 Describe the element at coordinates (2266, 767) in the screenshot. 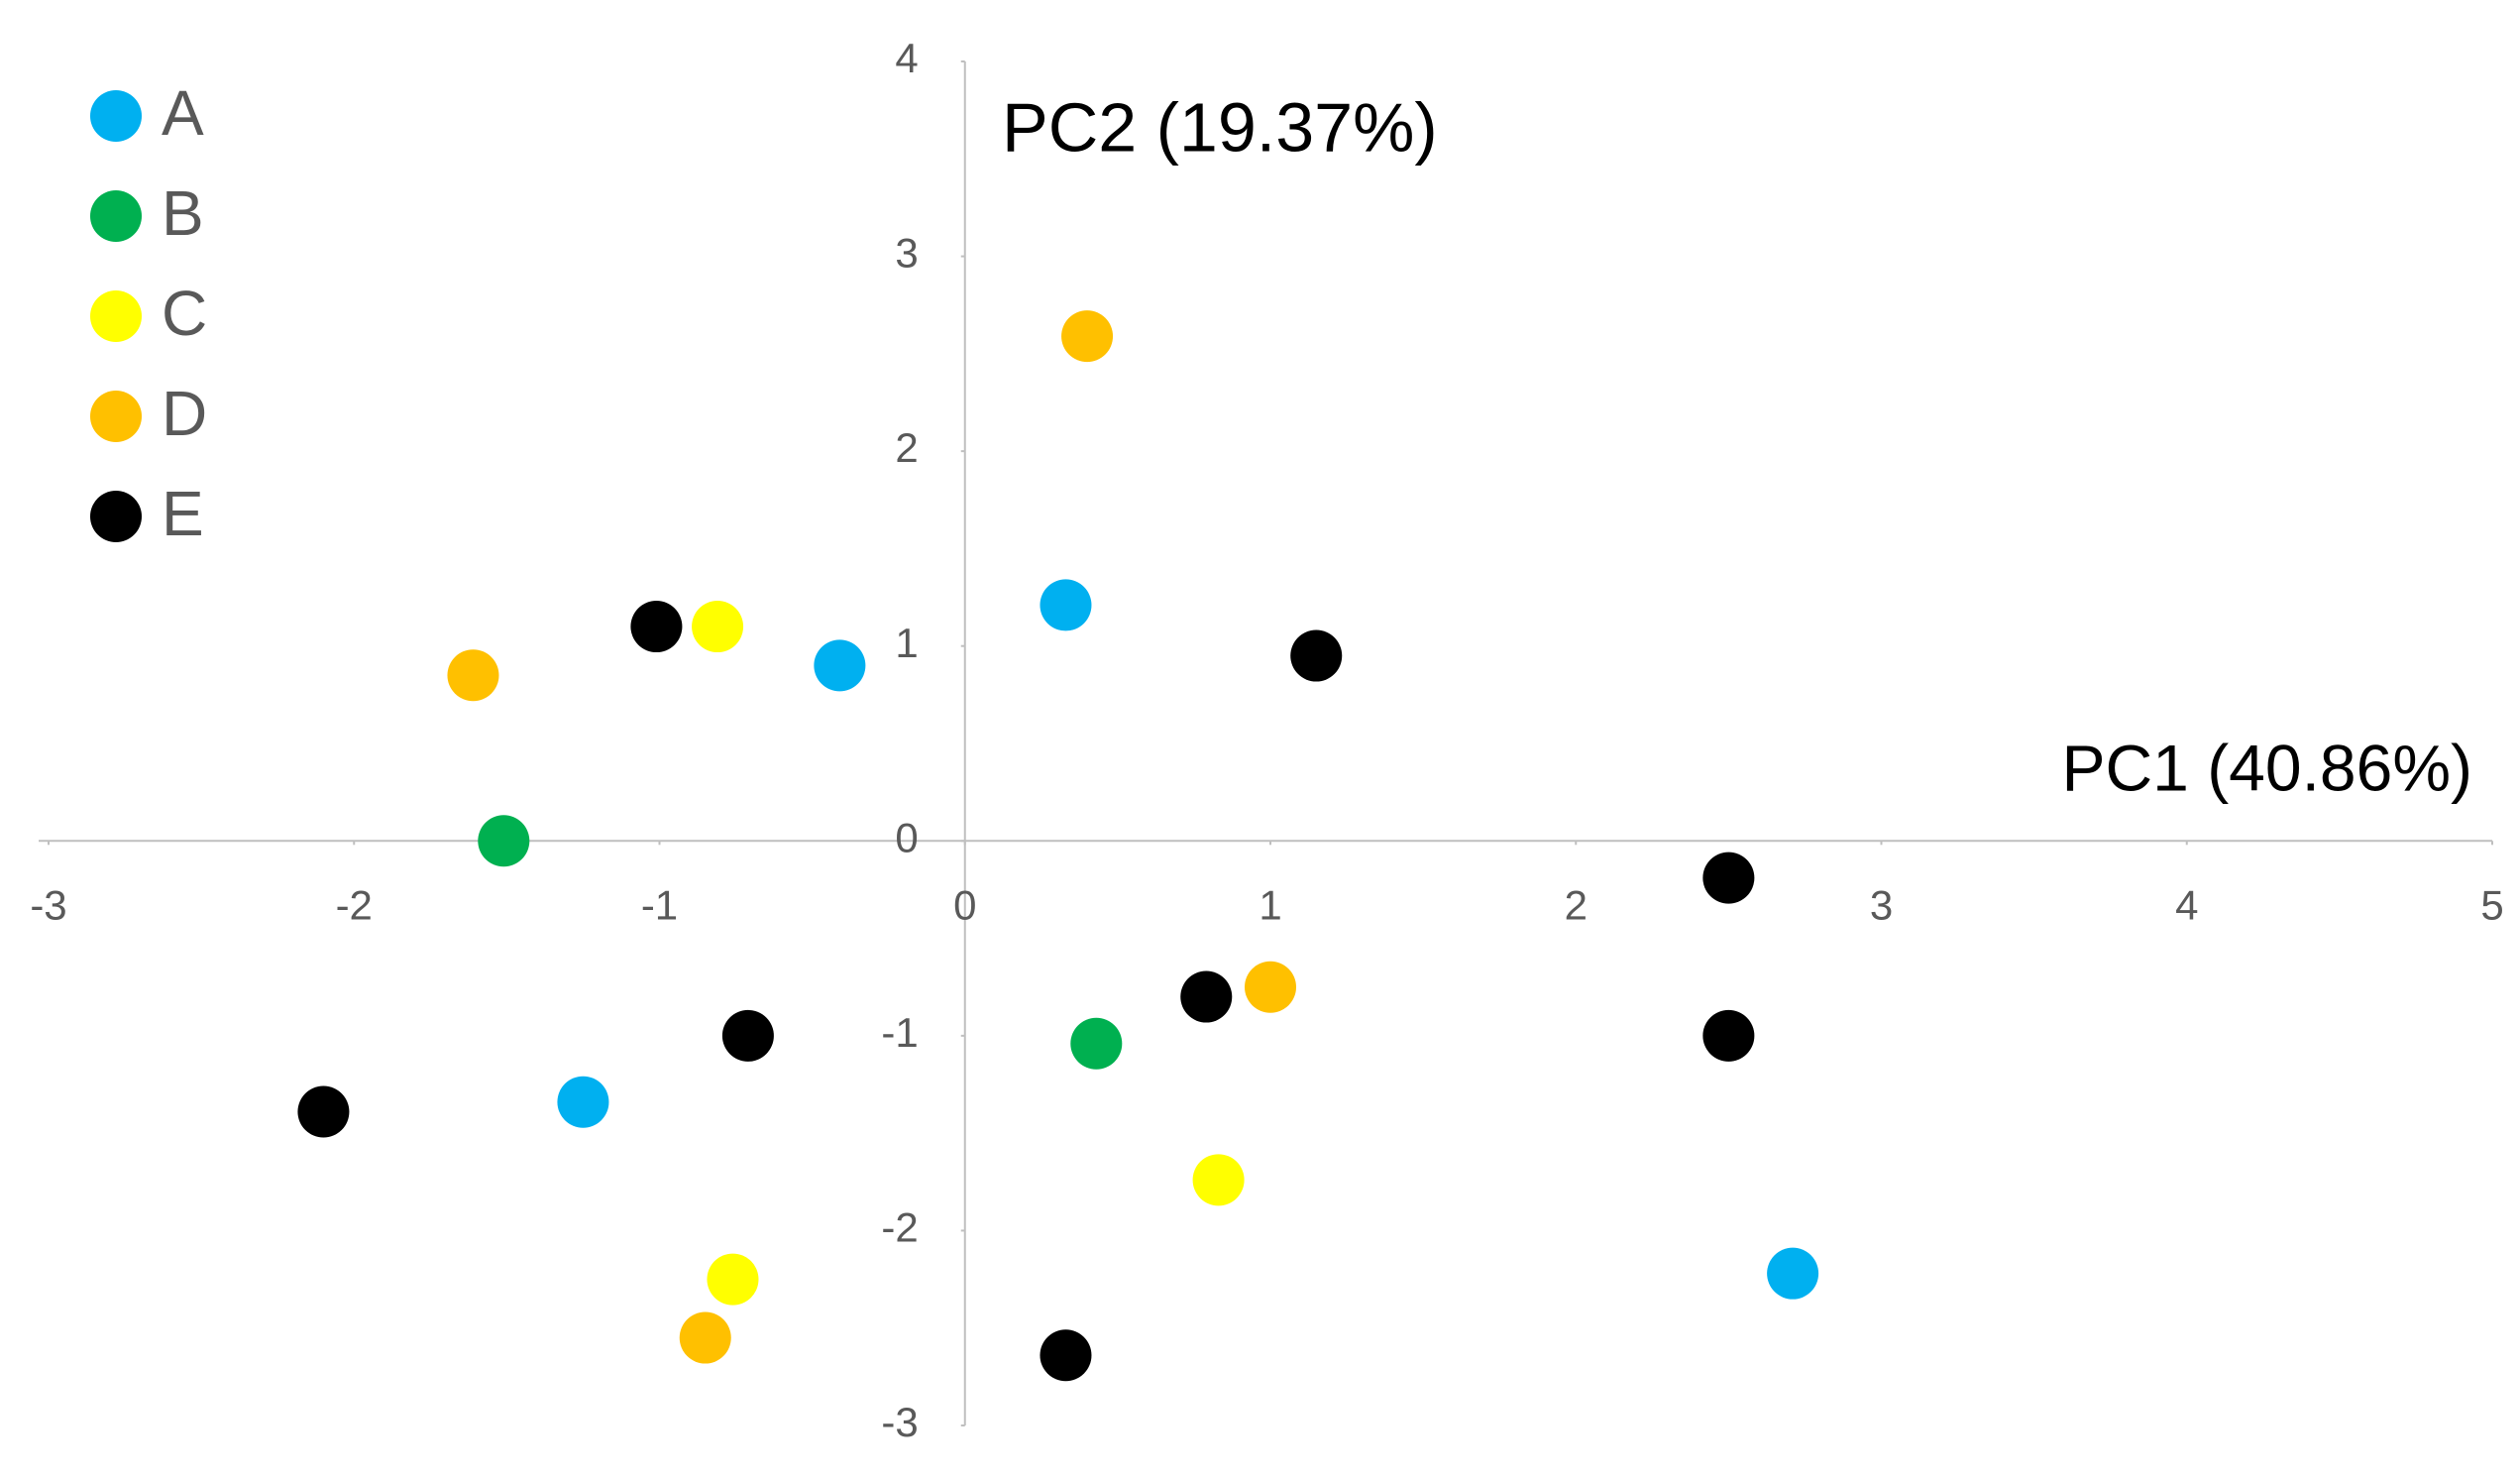

I see `x-axis-title: PC1 (40.86%)` at that location.